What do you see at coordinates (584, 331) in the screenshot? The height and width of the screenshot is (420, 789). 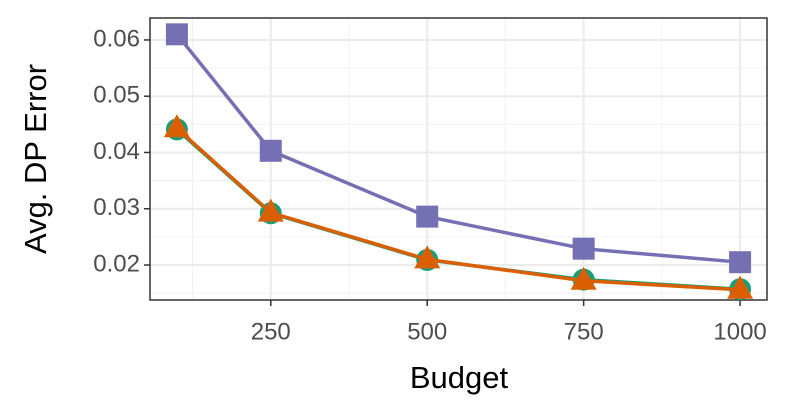 I see `x-tick-label: 750` at bounding box center [584, 331].